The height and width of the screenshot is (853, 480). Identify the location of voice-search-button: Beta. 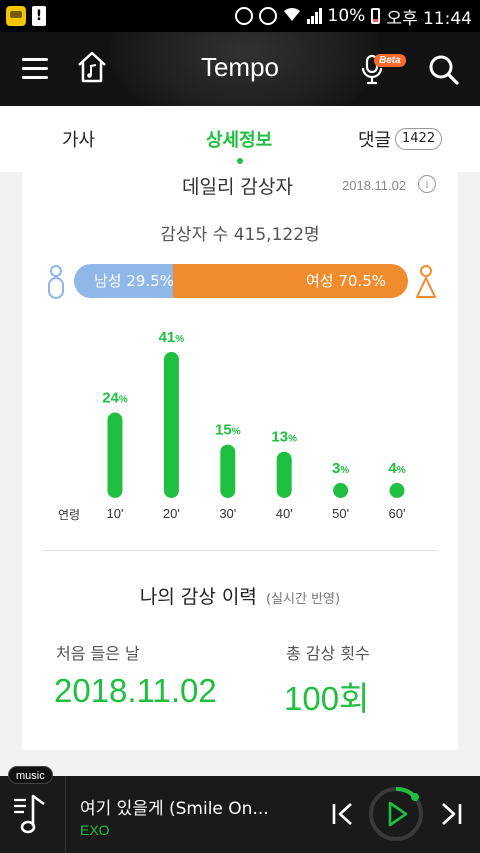
(385, 68).